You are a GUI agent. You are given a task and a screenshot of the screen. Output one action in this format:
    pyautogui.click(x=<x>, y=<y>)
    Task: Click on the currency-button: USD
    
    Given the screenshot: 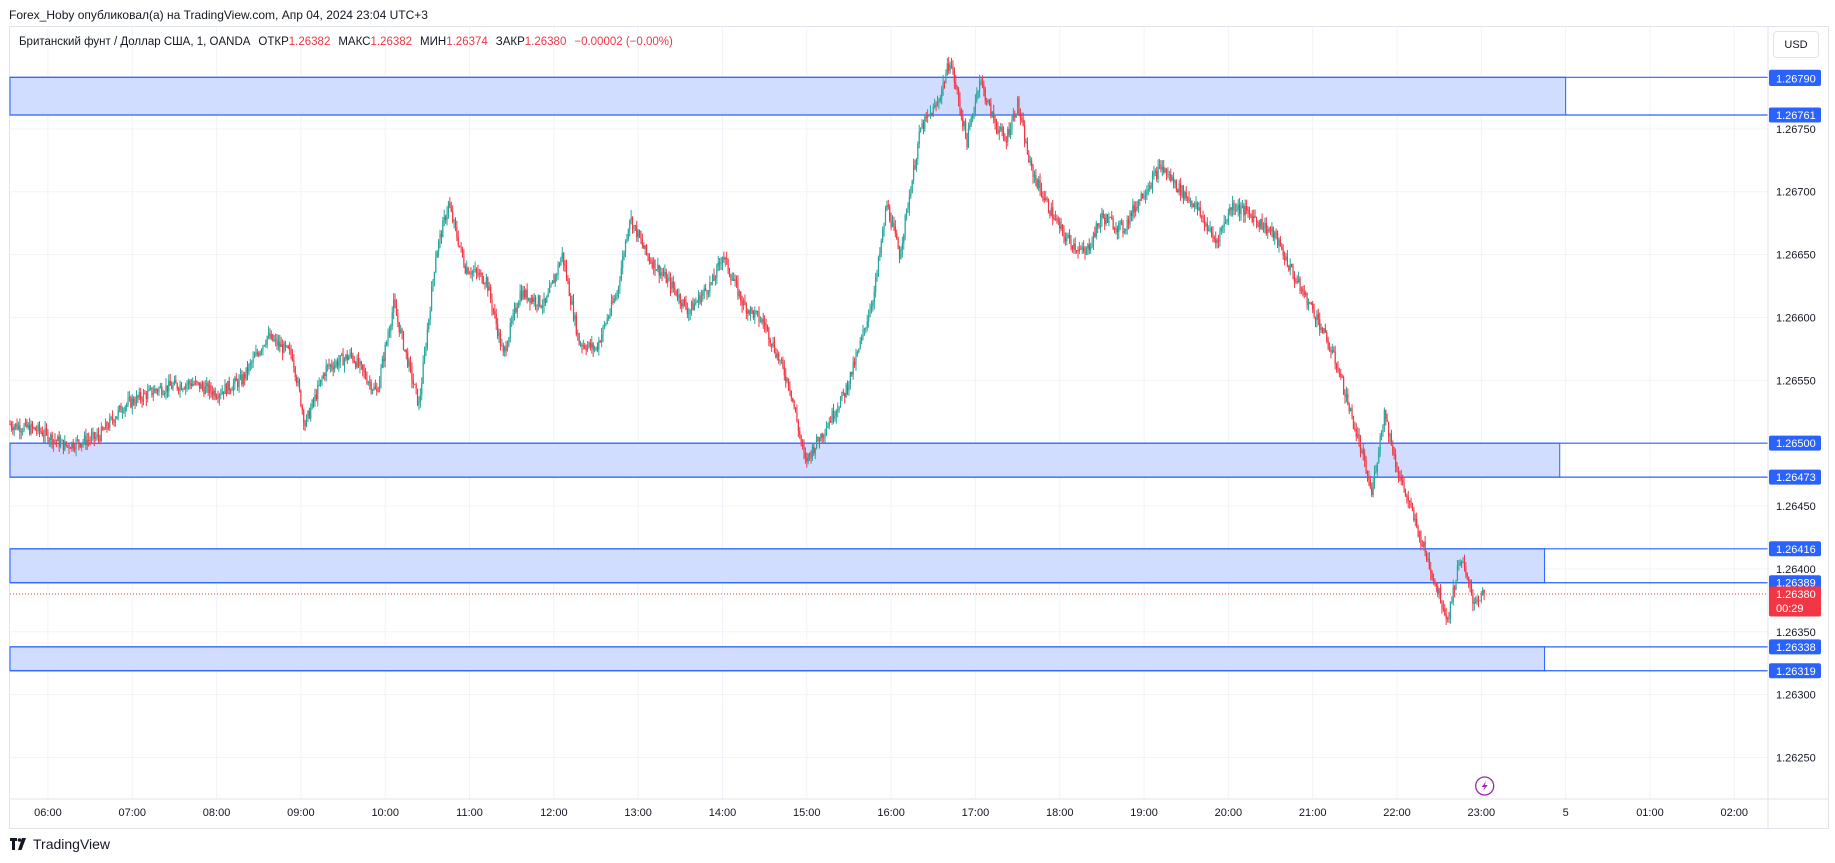 What is the action you would take?
    pyautogui.click(x=1796, y=44)
    